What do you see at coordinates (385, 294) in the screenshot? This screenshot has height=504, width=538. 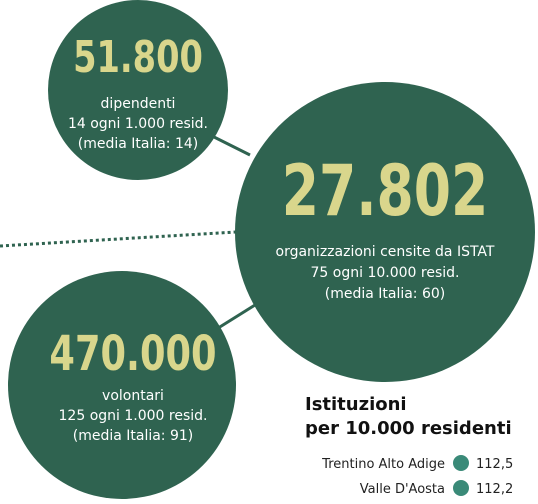 I see `stat-text: (media Italia: 60)` at bounding box center [385, 294].